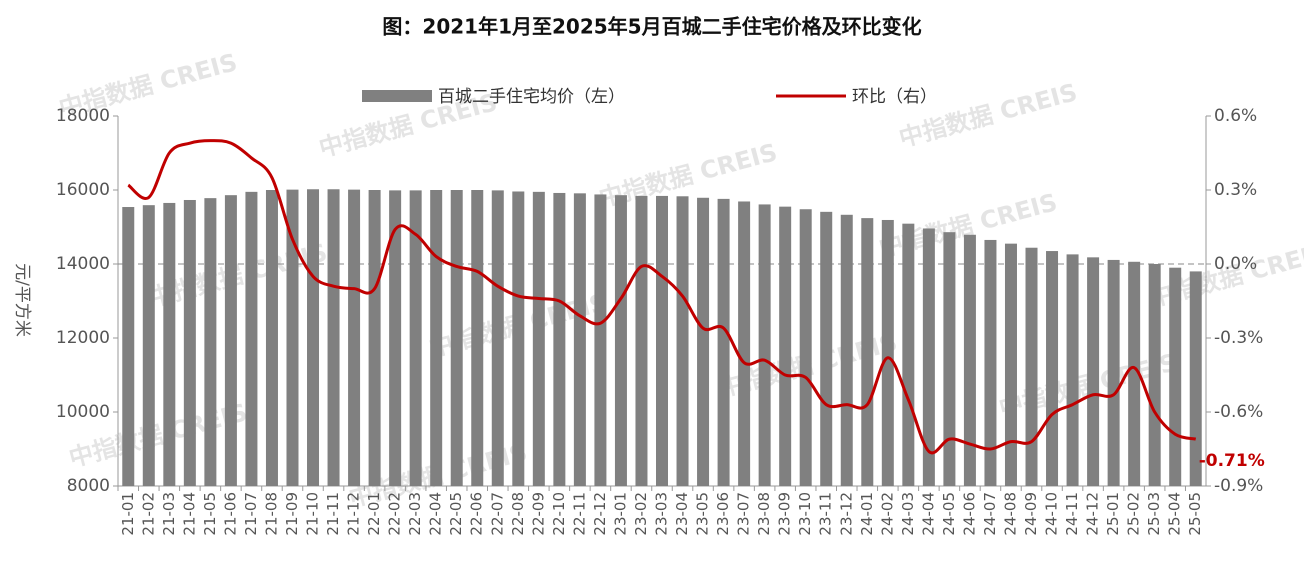 The height and width of the screenshot is (588, 1304). I want to click on x-tick-label: 22-10, so click(559, 514).